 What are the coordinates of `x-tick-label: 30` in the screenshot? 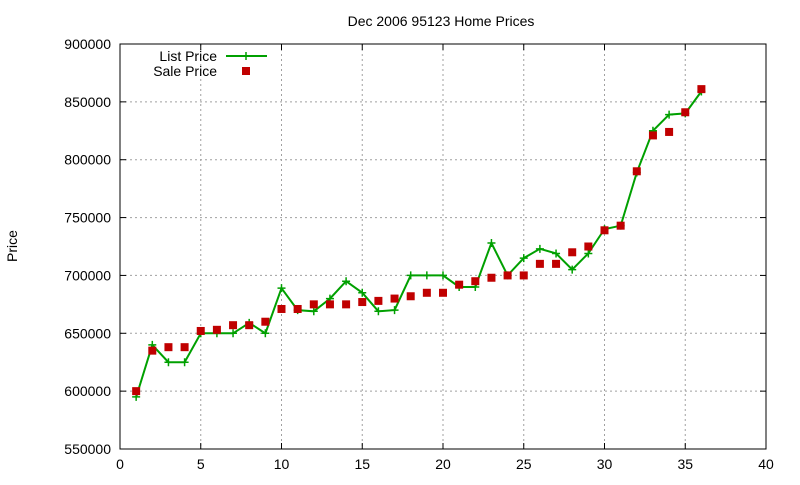 It's located at (605, 464).